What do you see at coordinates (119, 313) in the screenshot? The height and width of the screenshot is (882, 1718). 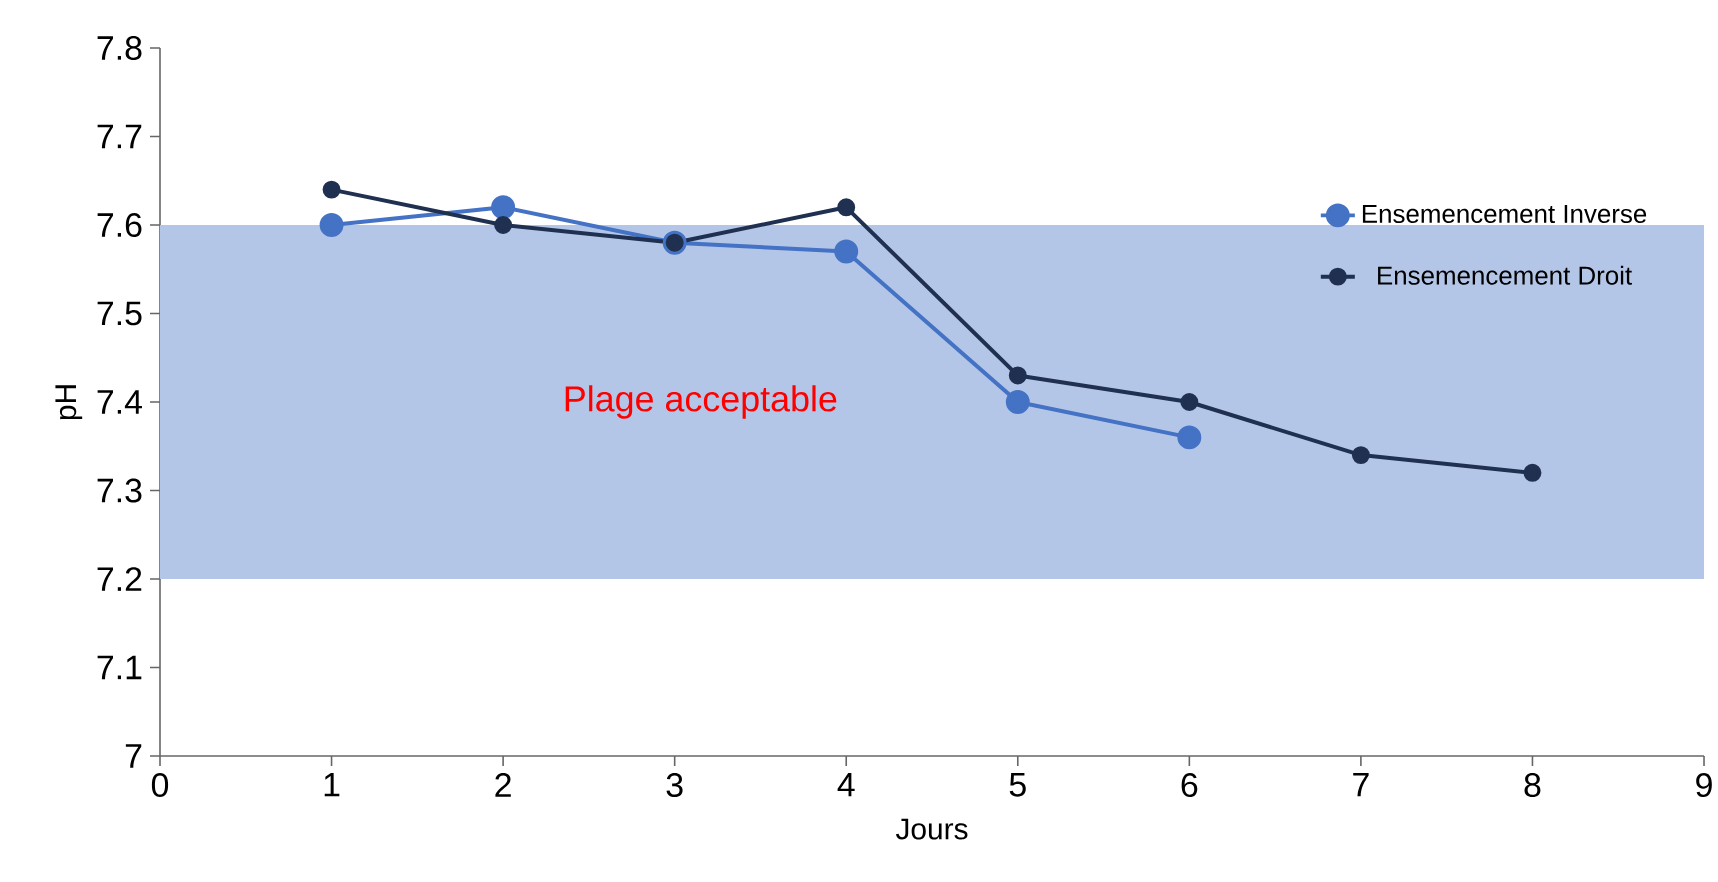 I see `y-tick-label: 7.5` at bounding box center [119, 313].